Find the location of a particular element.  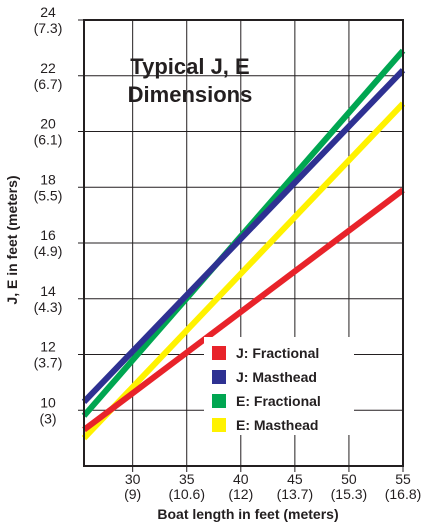

x-tick-sublabel: (13.7) is located at coordinates (295, 494).